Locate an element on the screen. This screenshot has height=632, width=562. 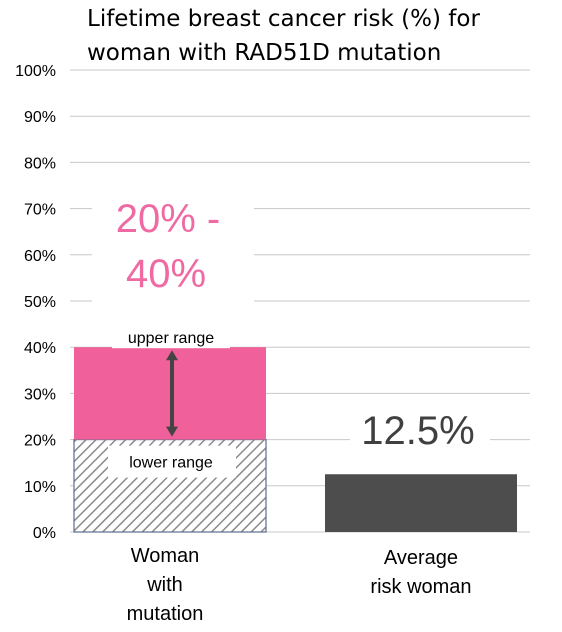
chart-title-line-2: woman with RAD51D mutation is located at coordinates (264, 53).